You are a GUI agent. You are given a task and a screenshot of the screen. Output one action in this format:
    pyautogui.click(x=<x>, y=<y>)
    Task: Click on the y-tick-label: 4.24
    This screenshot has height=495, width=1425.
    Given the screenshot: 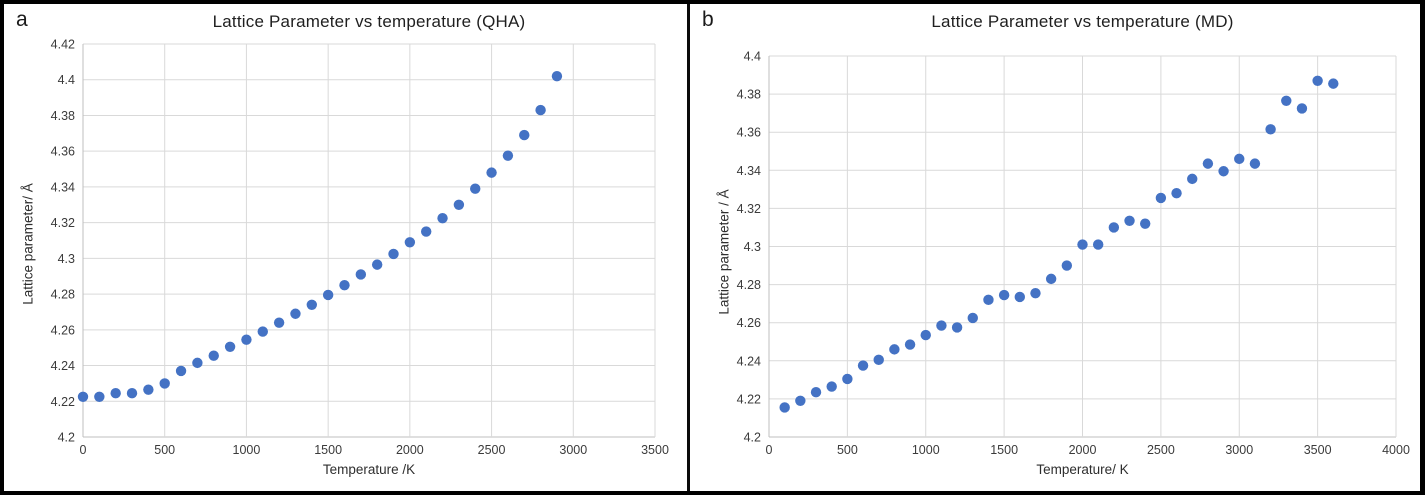 What is the action you would take?
    pyautogui.click(x=63, y=366)
    